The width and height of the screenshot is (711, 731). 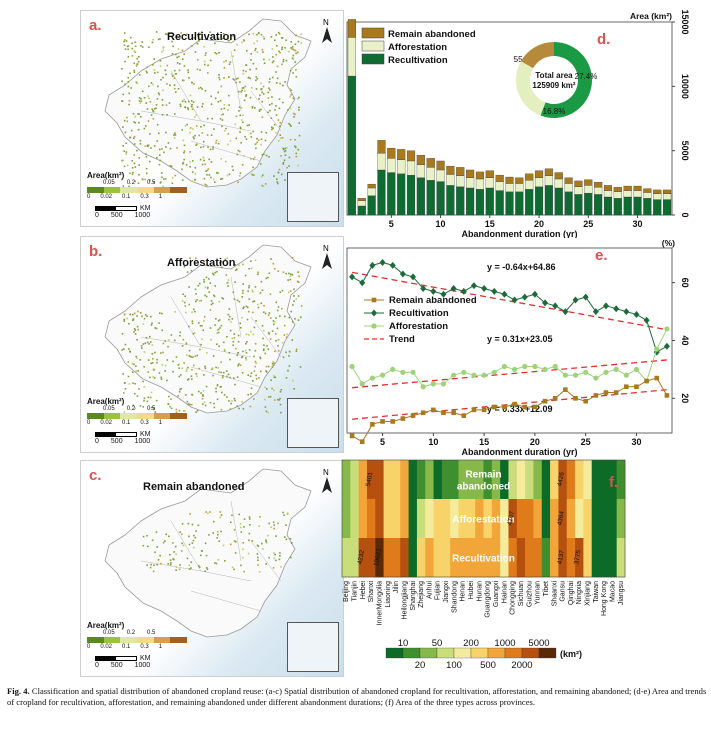 What do you see at coordinates (419, 313) in the screenshot?
I see `legend-label: Recultivation` at bounding box center [419, 313].